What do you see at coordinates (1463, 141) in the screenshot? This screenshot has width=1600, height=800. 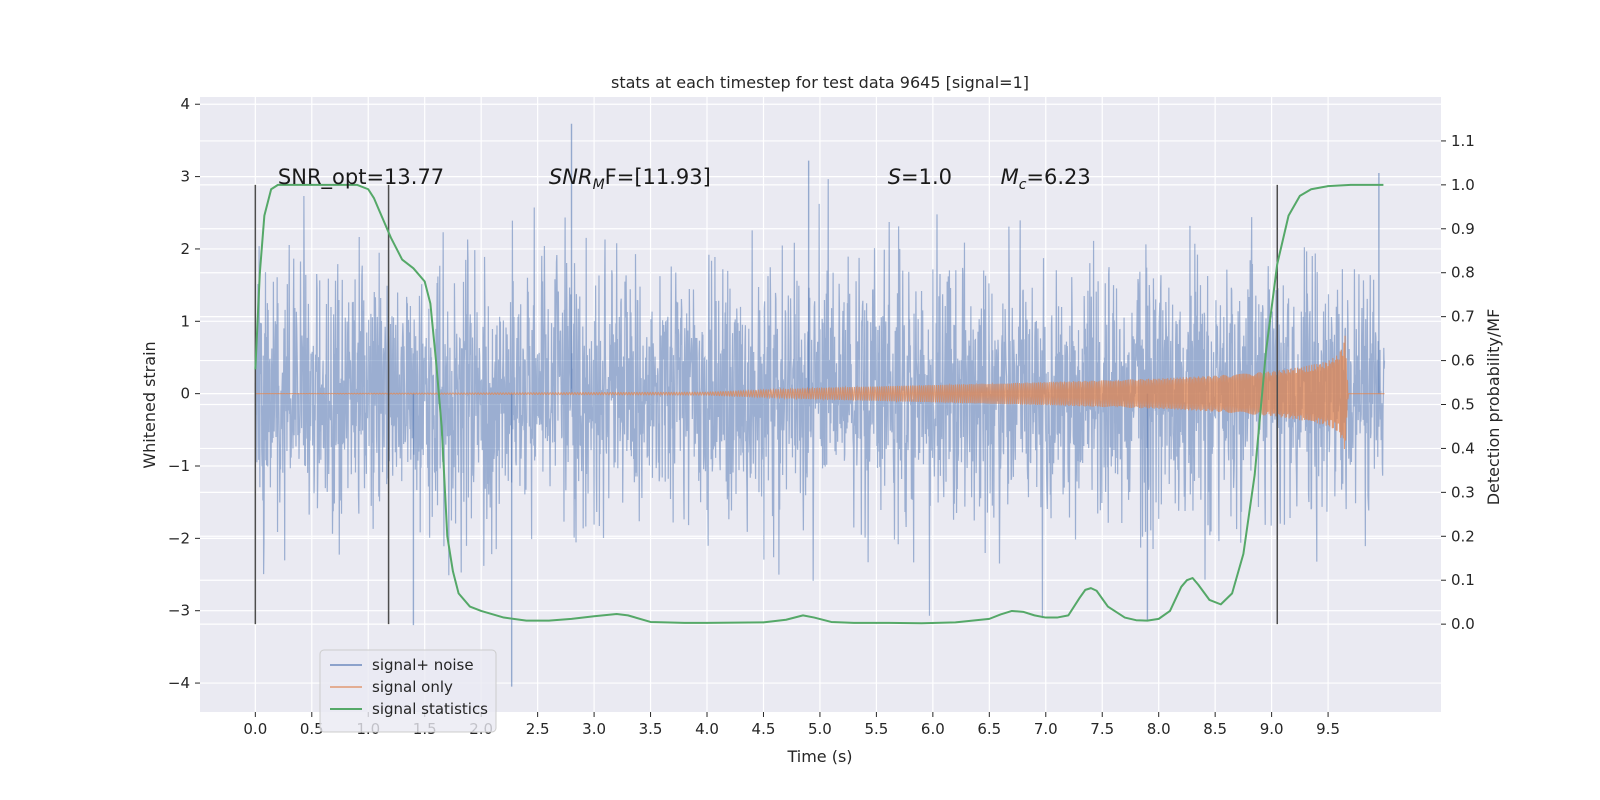 I see `y-right-tick-label: 1.1` at bounding box center [1463, 141].